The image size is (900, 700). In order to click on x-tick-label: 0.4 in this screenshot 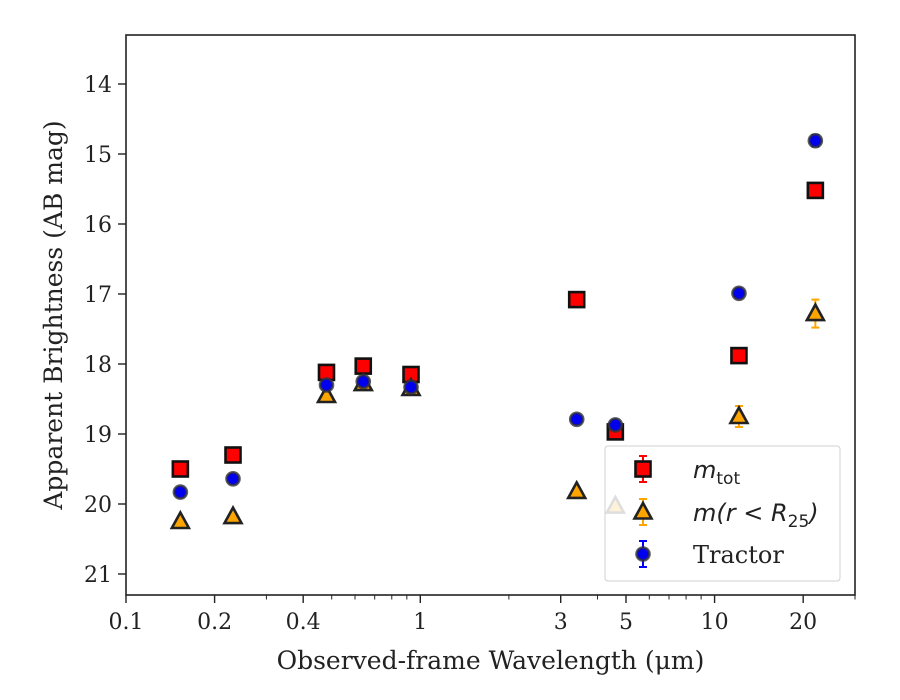, I will do `click(303, 622)`.